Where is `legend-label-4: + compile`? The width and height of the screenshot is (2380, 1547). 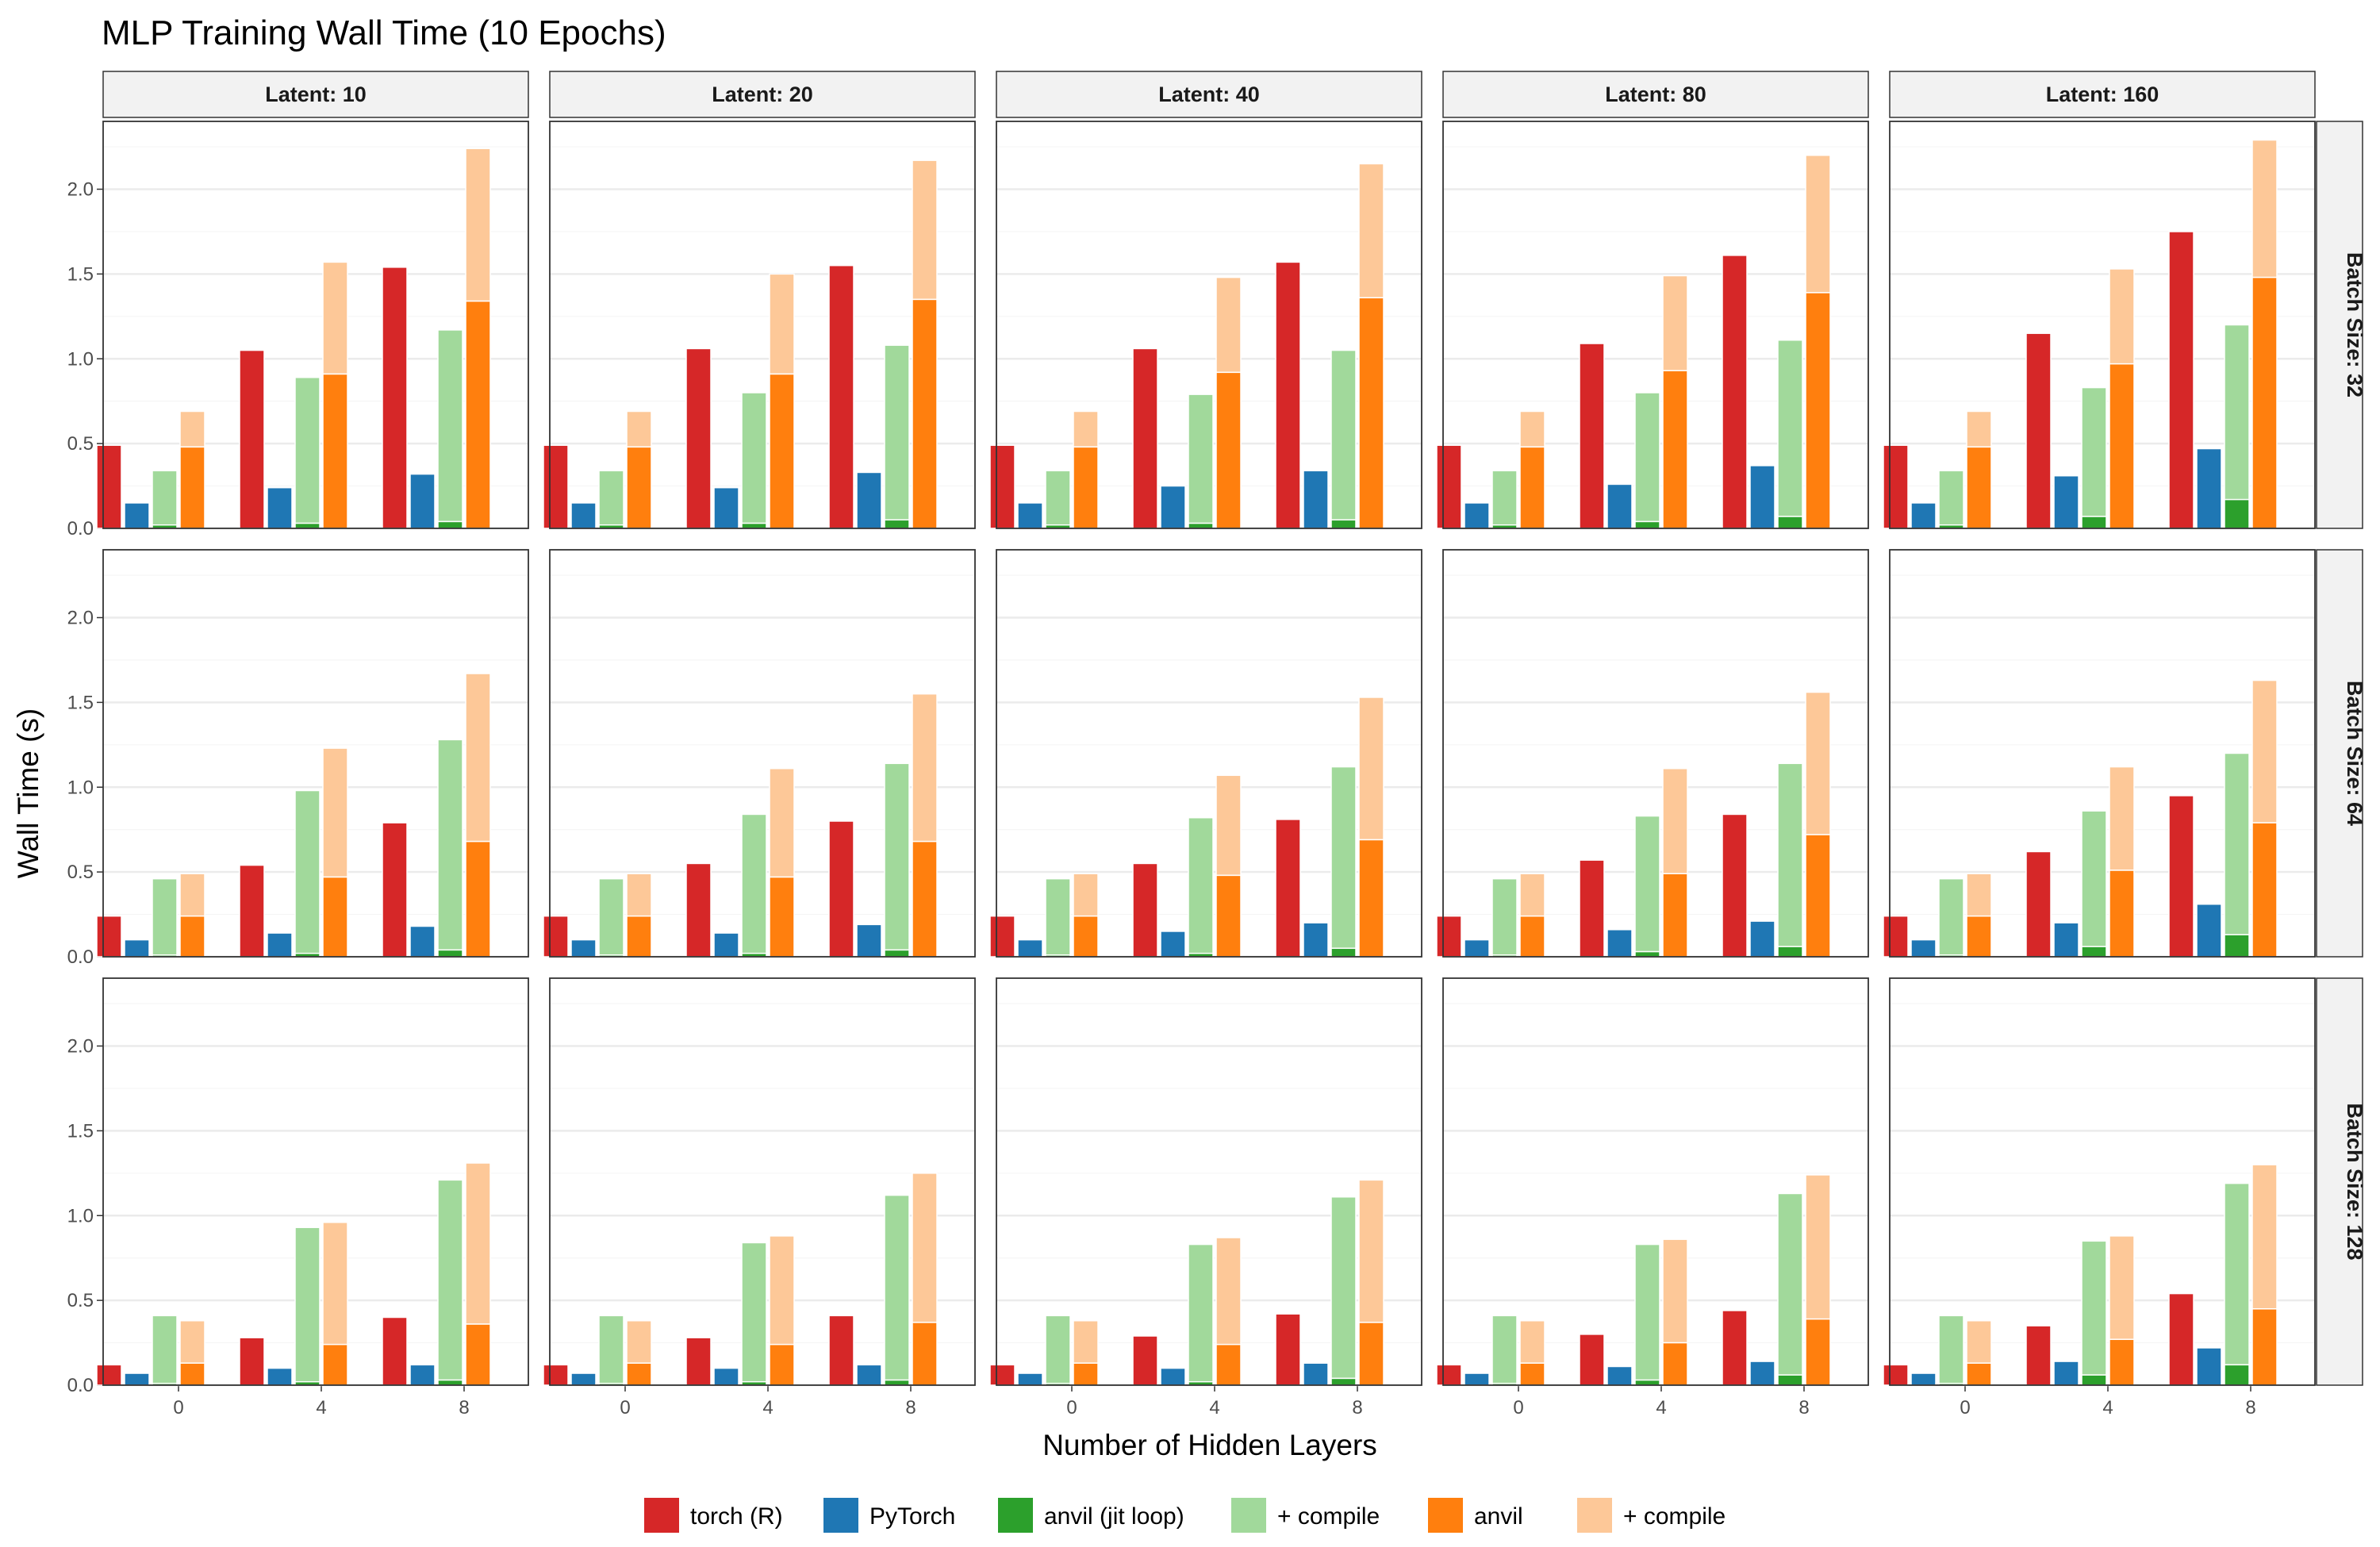
legend-label-4: + compile is located at coordinates (1328, 1516).